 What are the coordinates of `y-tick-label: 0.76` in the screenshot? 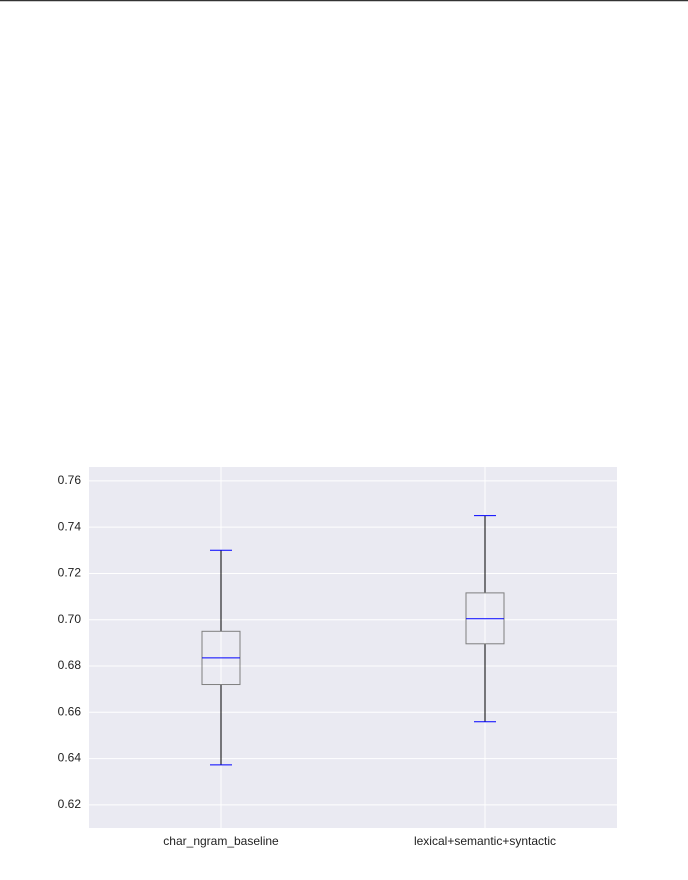 It's located at (70, 480).